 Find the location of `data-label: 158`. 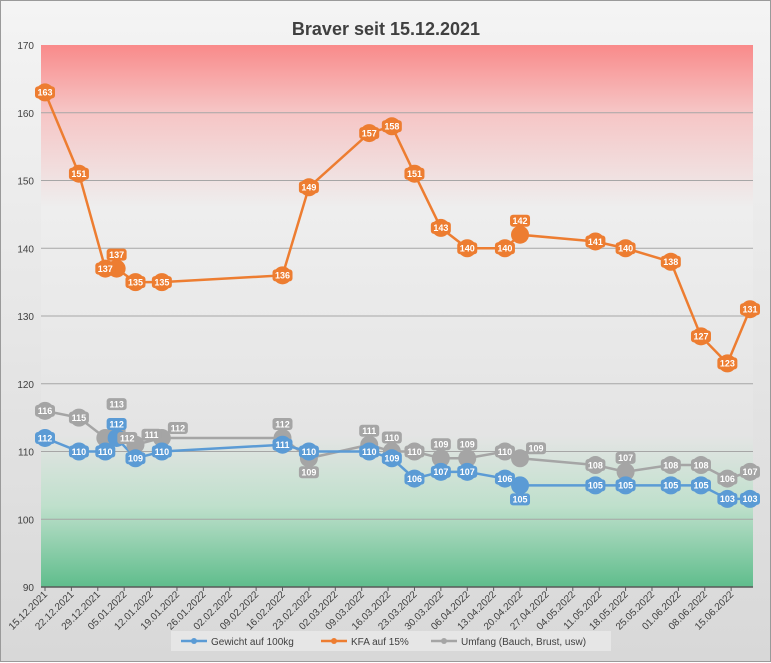

data-label: 158 is located at coordinates (391, 127).